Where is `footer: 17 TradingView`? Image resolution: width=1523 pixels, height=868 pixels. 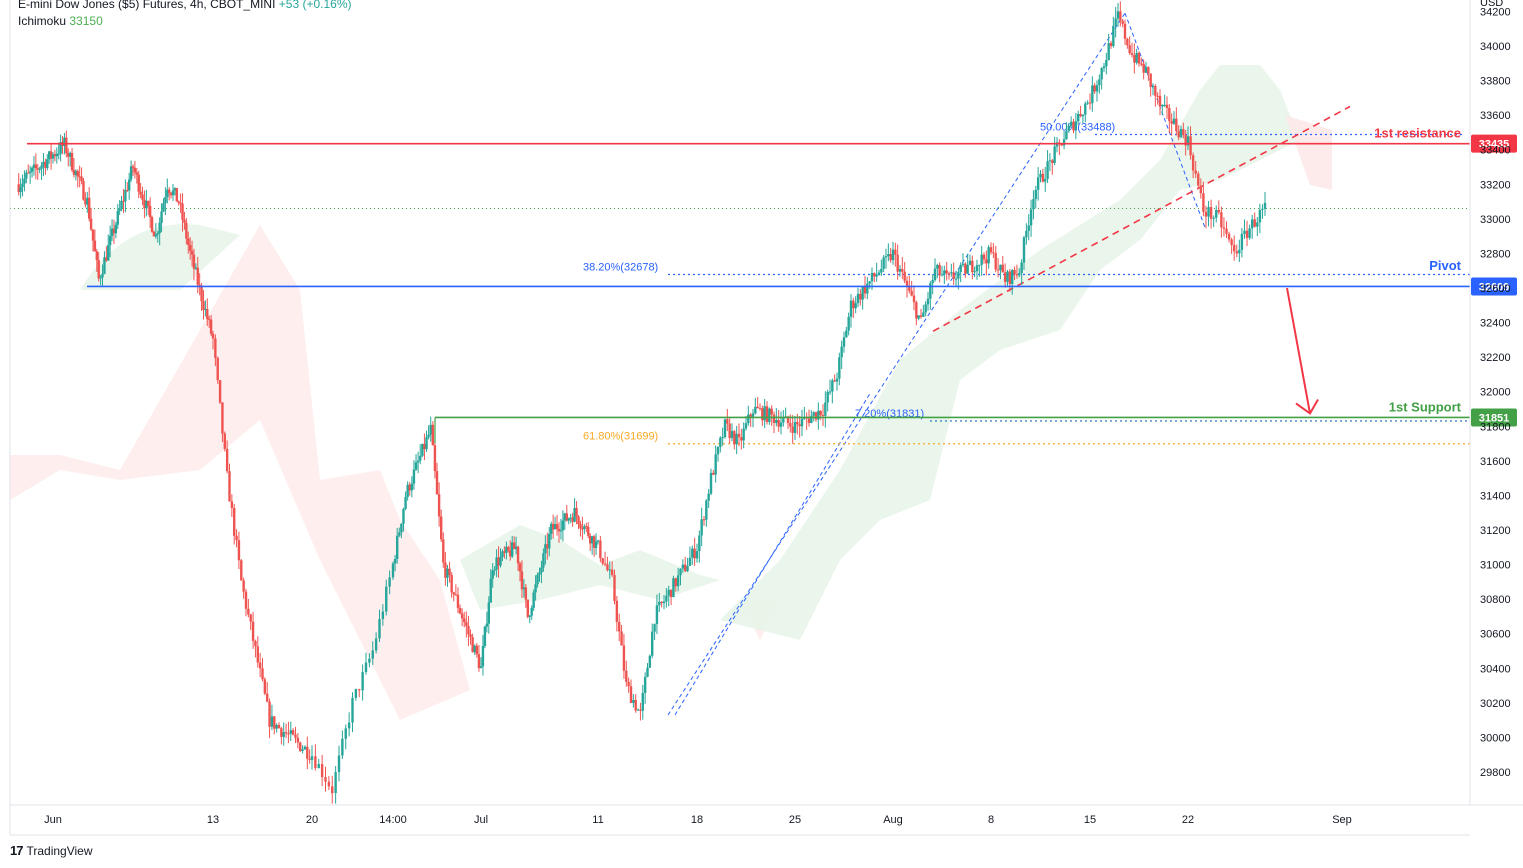 footer: 17 TradingView is located at coordinates (51, 850).